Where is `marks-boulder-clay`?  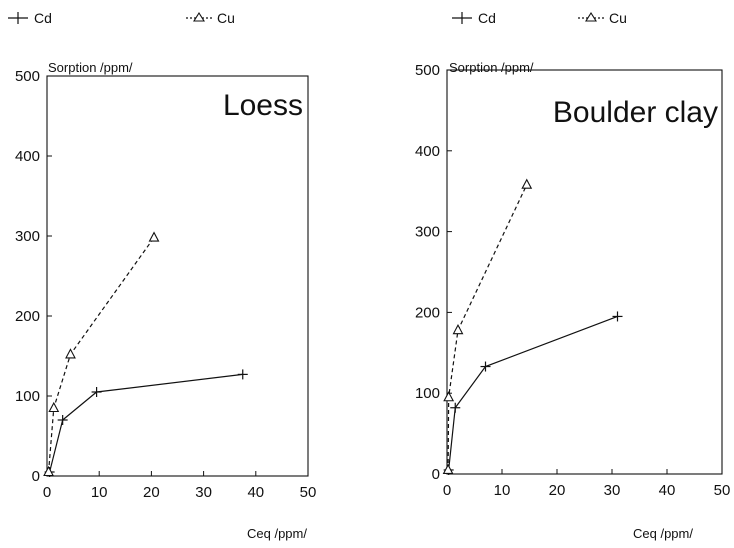
marks-boulder-clay is located at coordinates (532, 326).